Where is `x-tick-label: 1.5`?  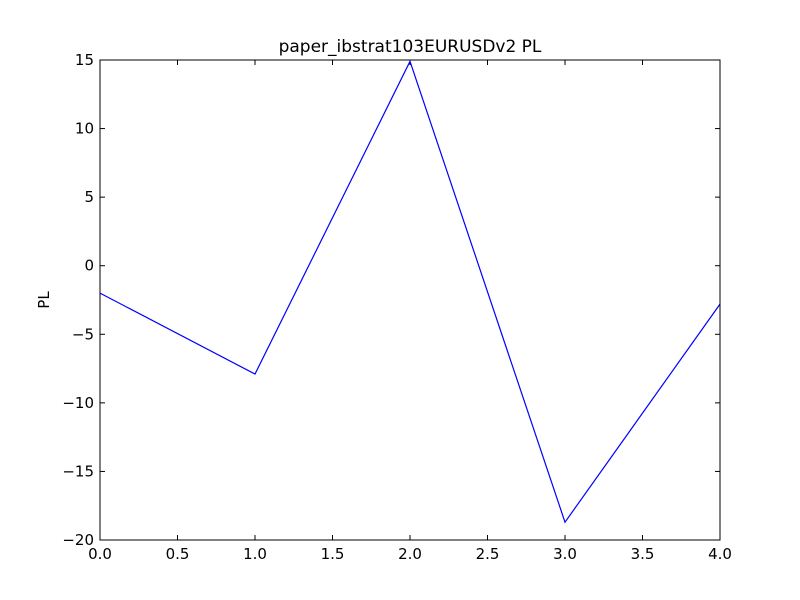
x-tick-label: 1.5 is located at coordinates (333, 554).